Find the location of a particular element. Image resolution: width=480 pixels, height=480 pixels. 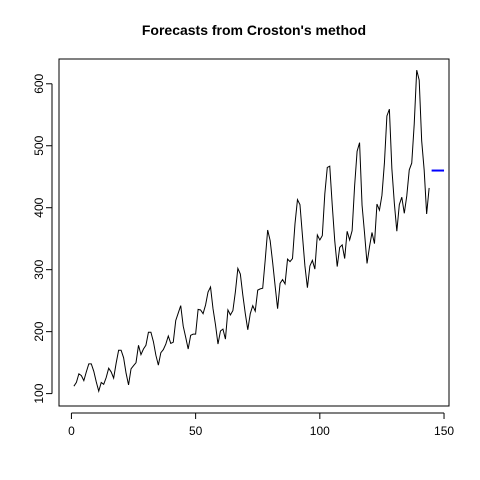

y-axis: 100 200 300 400 500 600 is located at coordinates (42, 238).